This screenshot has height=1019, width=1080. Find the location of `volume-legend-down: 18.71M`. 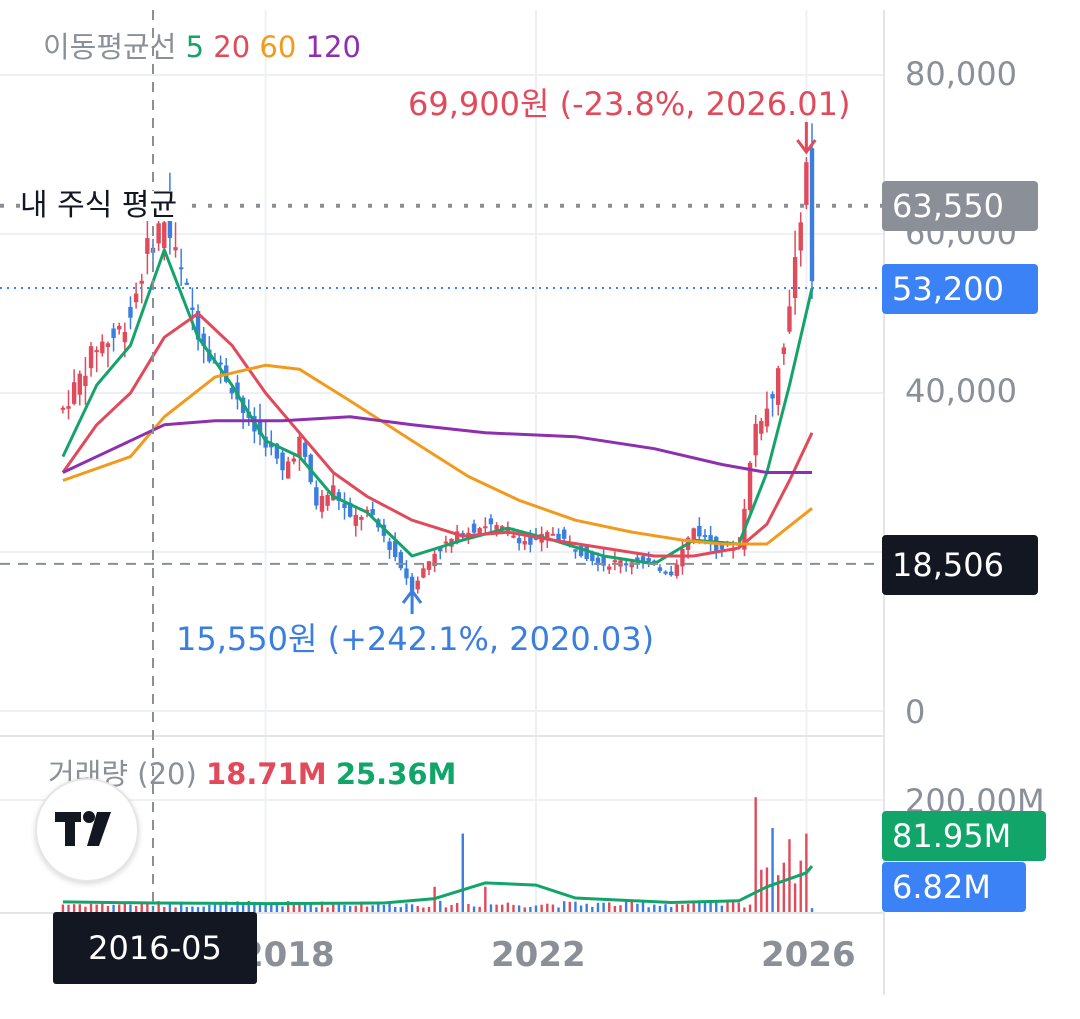

volume-legend-down: 18.71M is located at coordinates (266, 774).